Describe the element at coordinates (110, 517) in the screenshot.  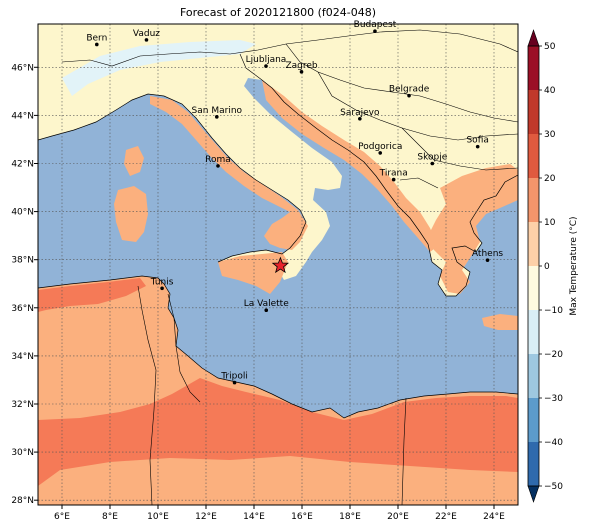
I see `lon-tick-label: 8°E` at that location.